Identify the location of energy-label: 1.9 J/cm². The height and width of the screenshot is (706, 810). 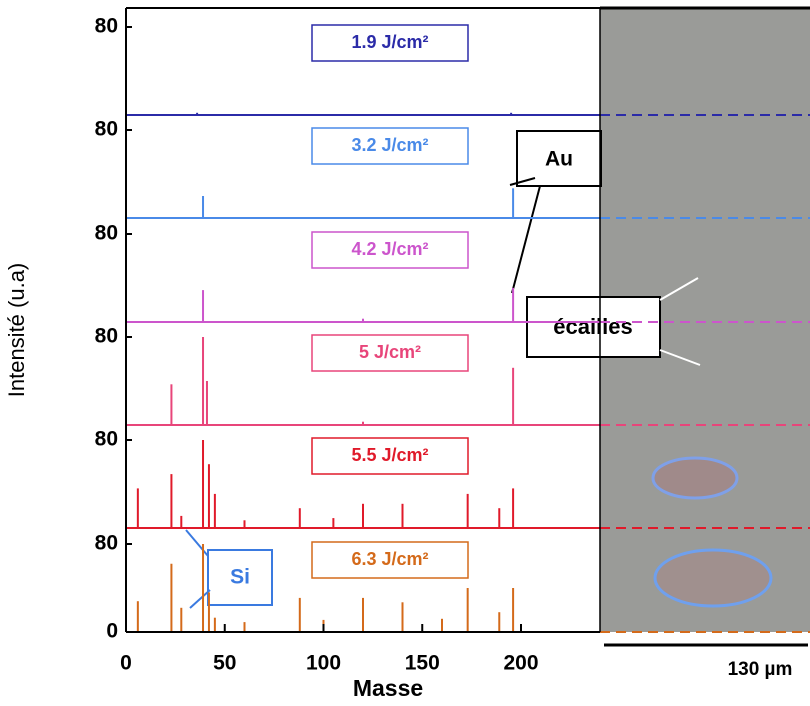
(389, 42).